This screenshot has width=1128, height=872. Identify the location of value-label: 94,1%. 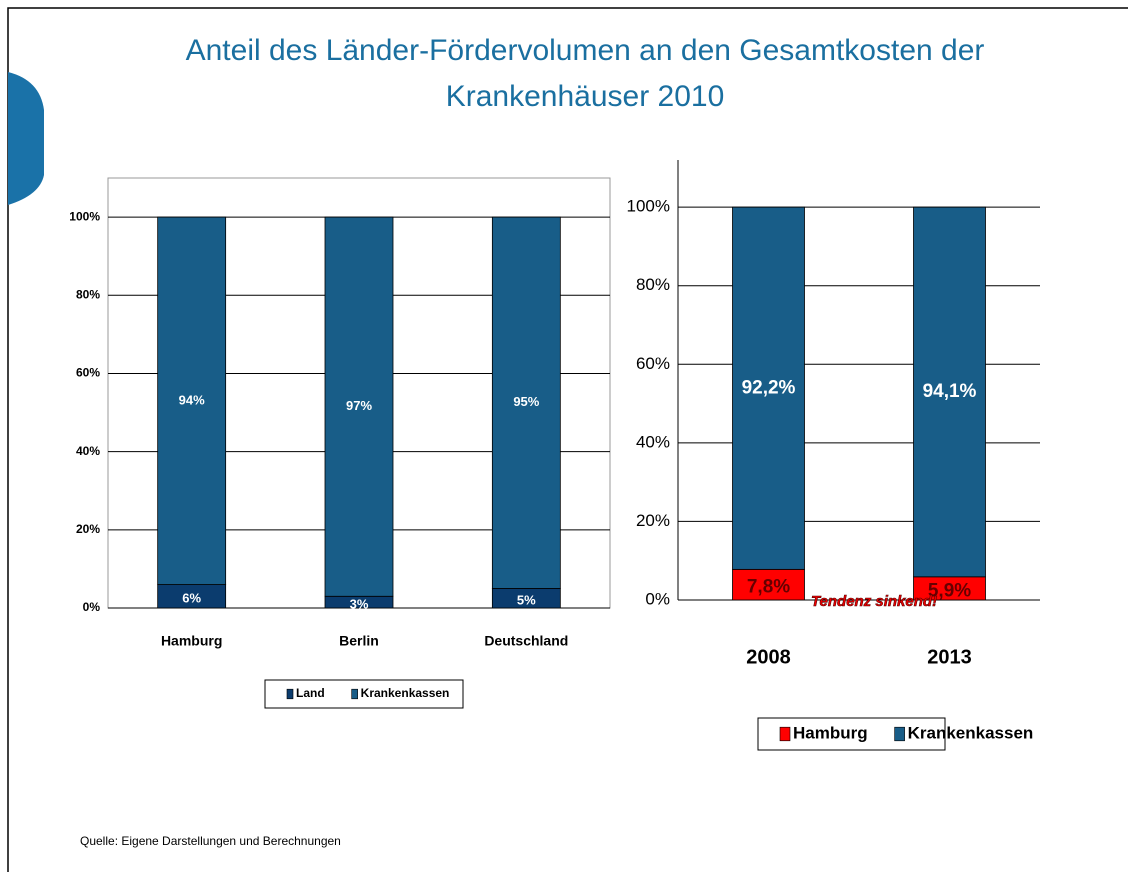
(950, 391).